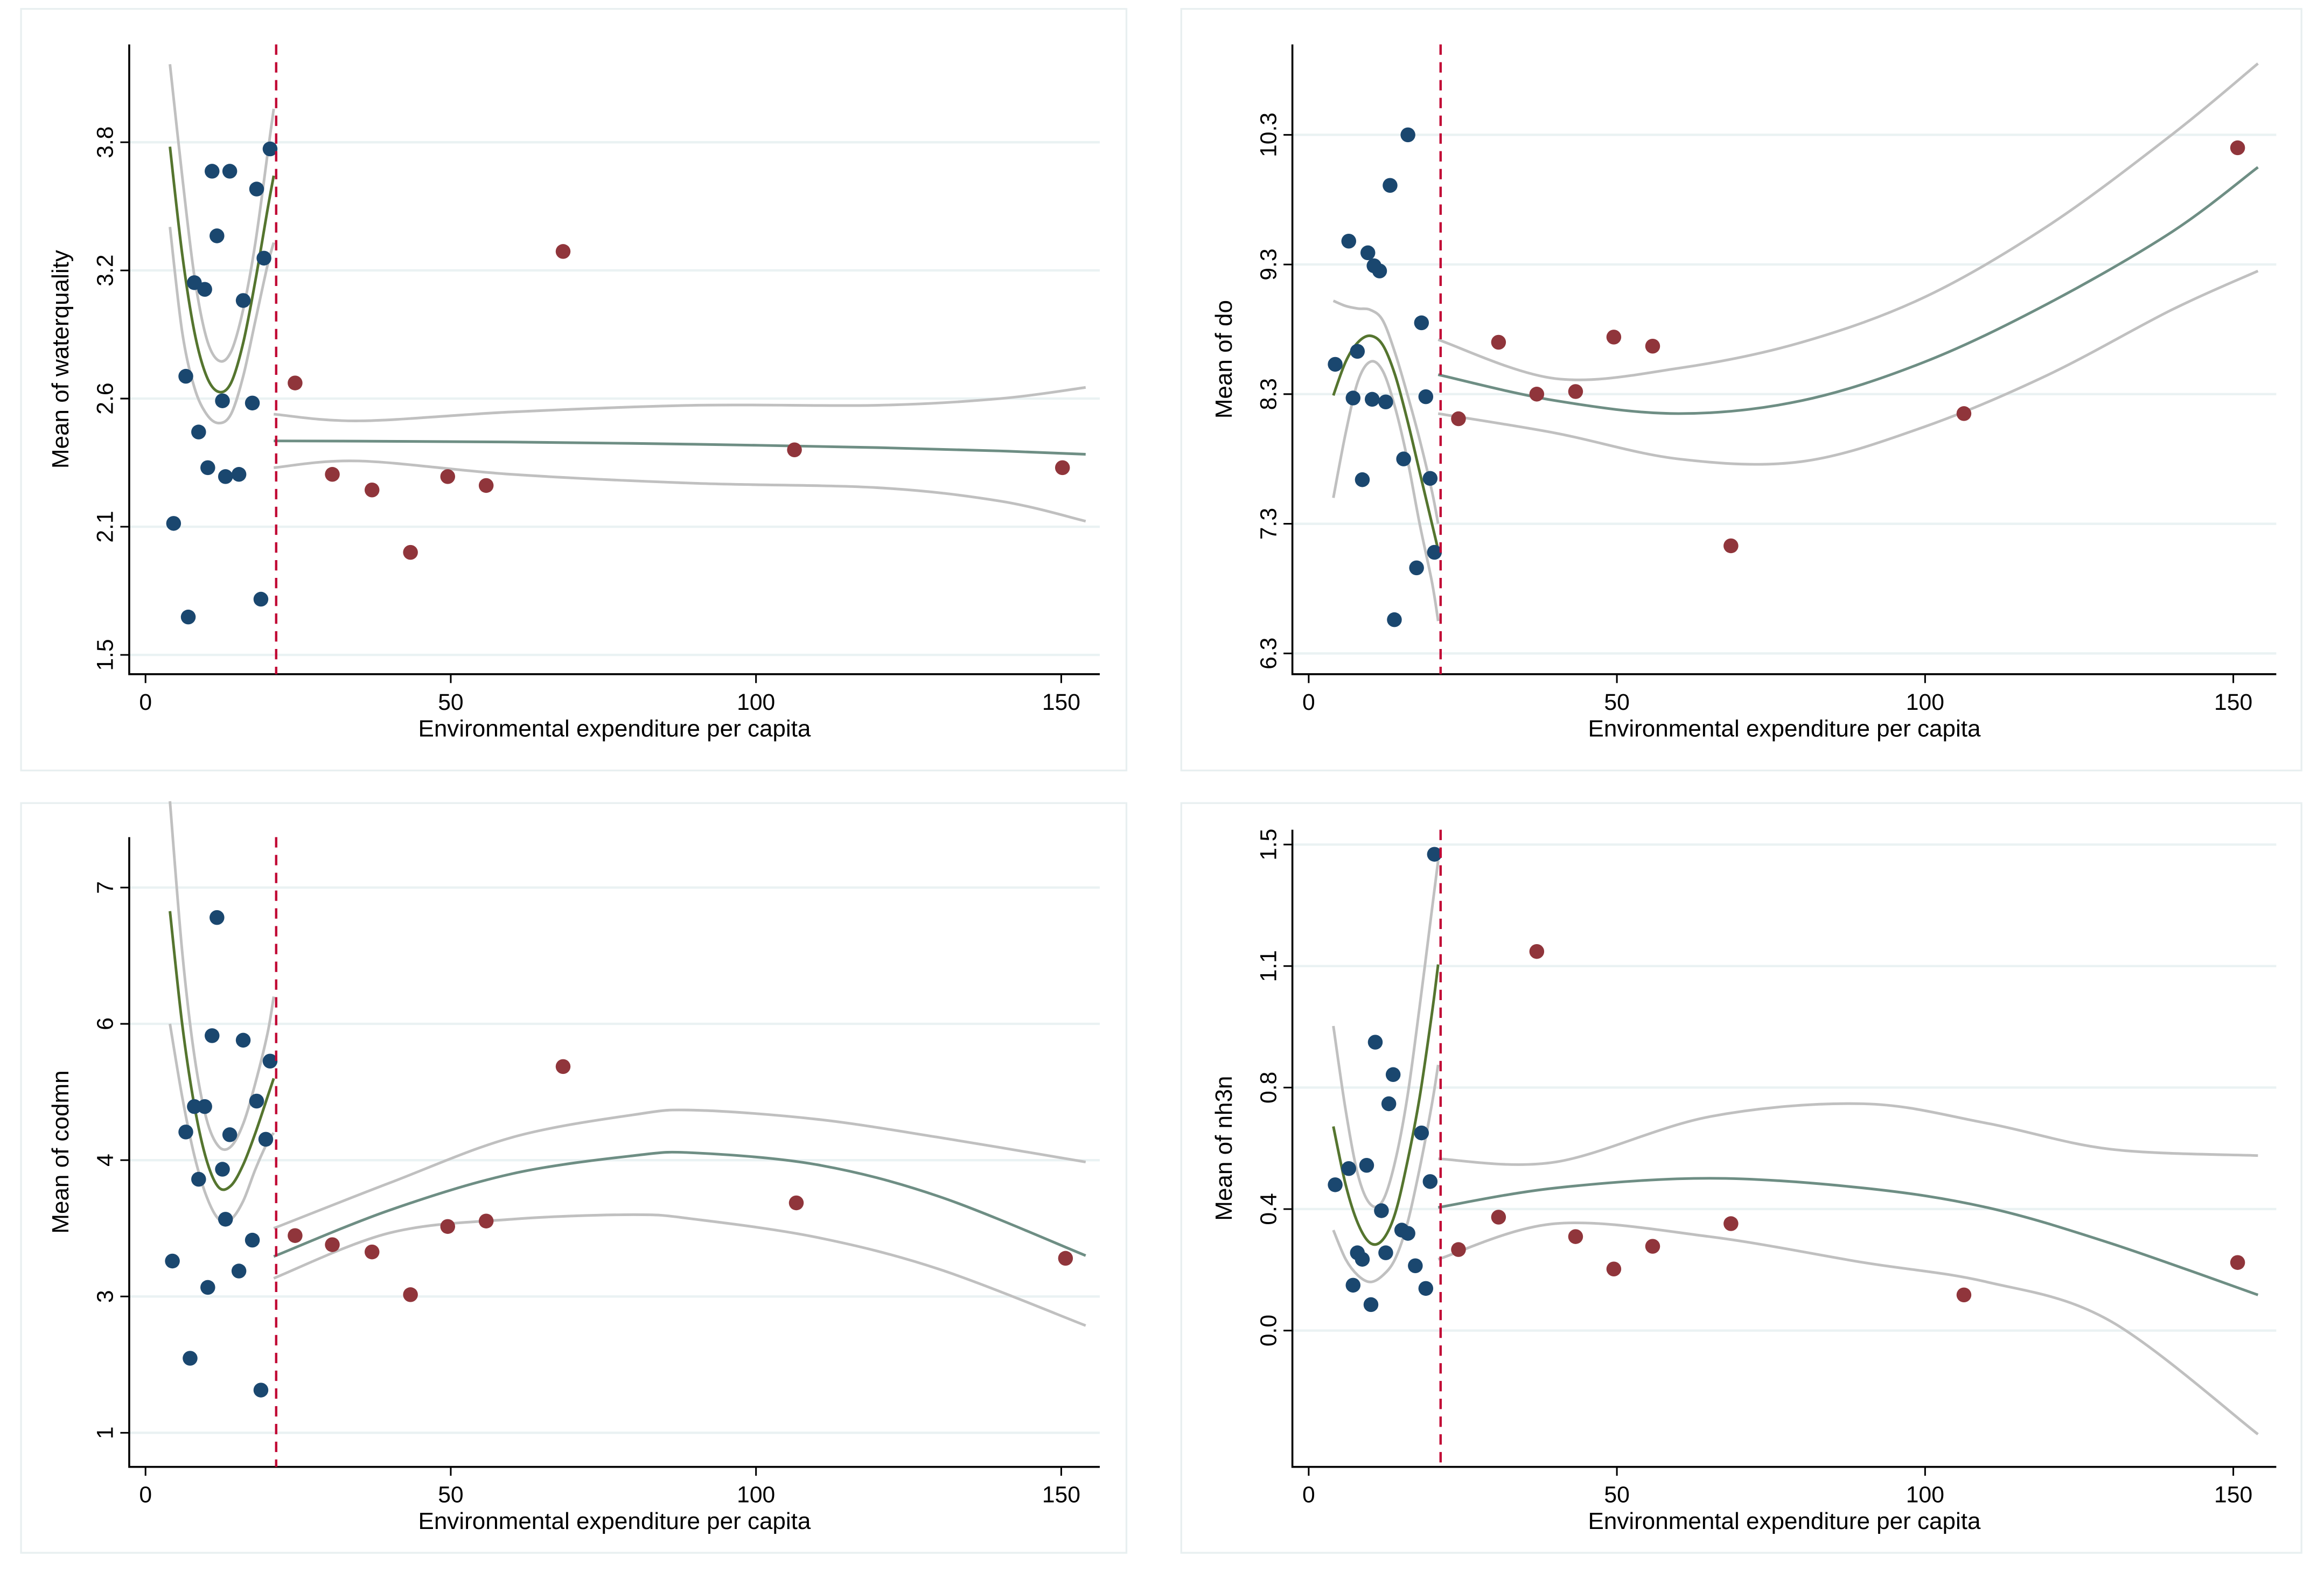 The width and height of the screenshot is (2324, 1578). I want to click on y-tick-label: 4, so click(105, 1160).